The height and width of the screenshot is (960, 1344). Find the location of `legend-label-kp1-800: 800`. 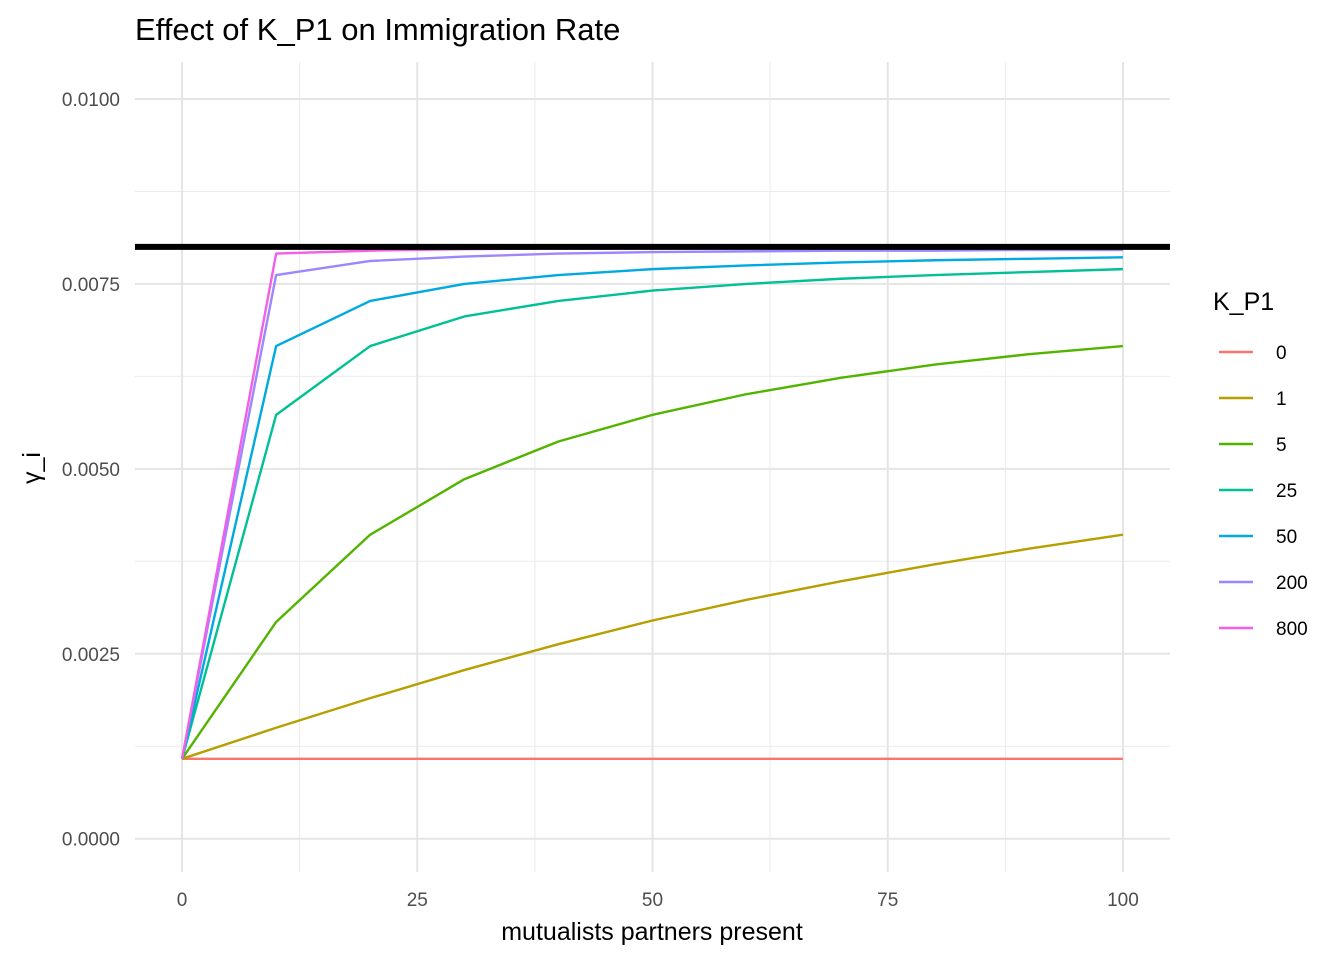

legend-label-kp1-800: 800 is located at coordinates (1292, 629).